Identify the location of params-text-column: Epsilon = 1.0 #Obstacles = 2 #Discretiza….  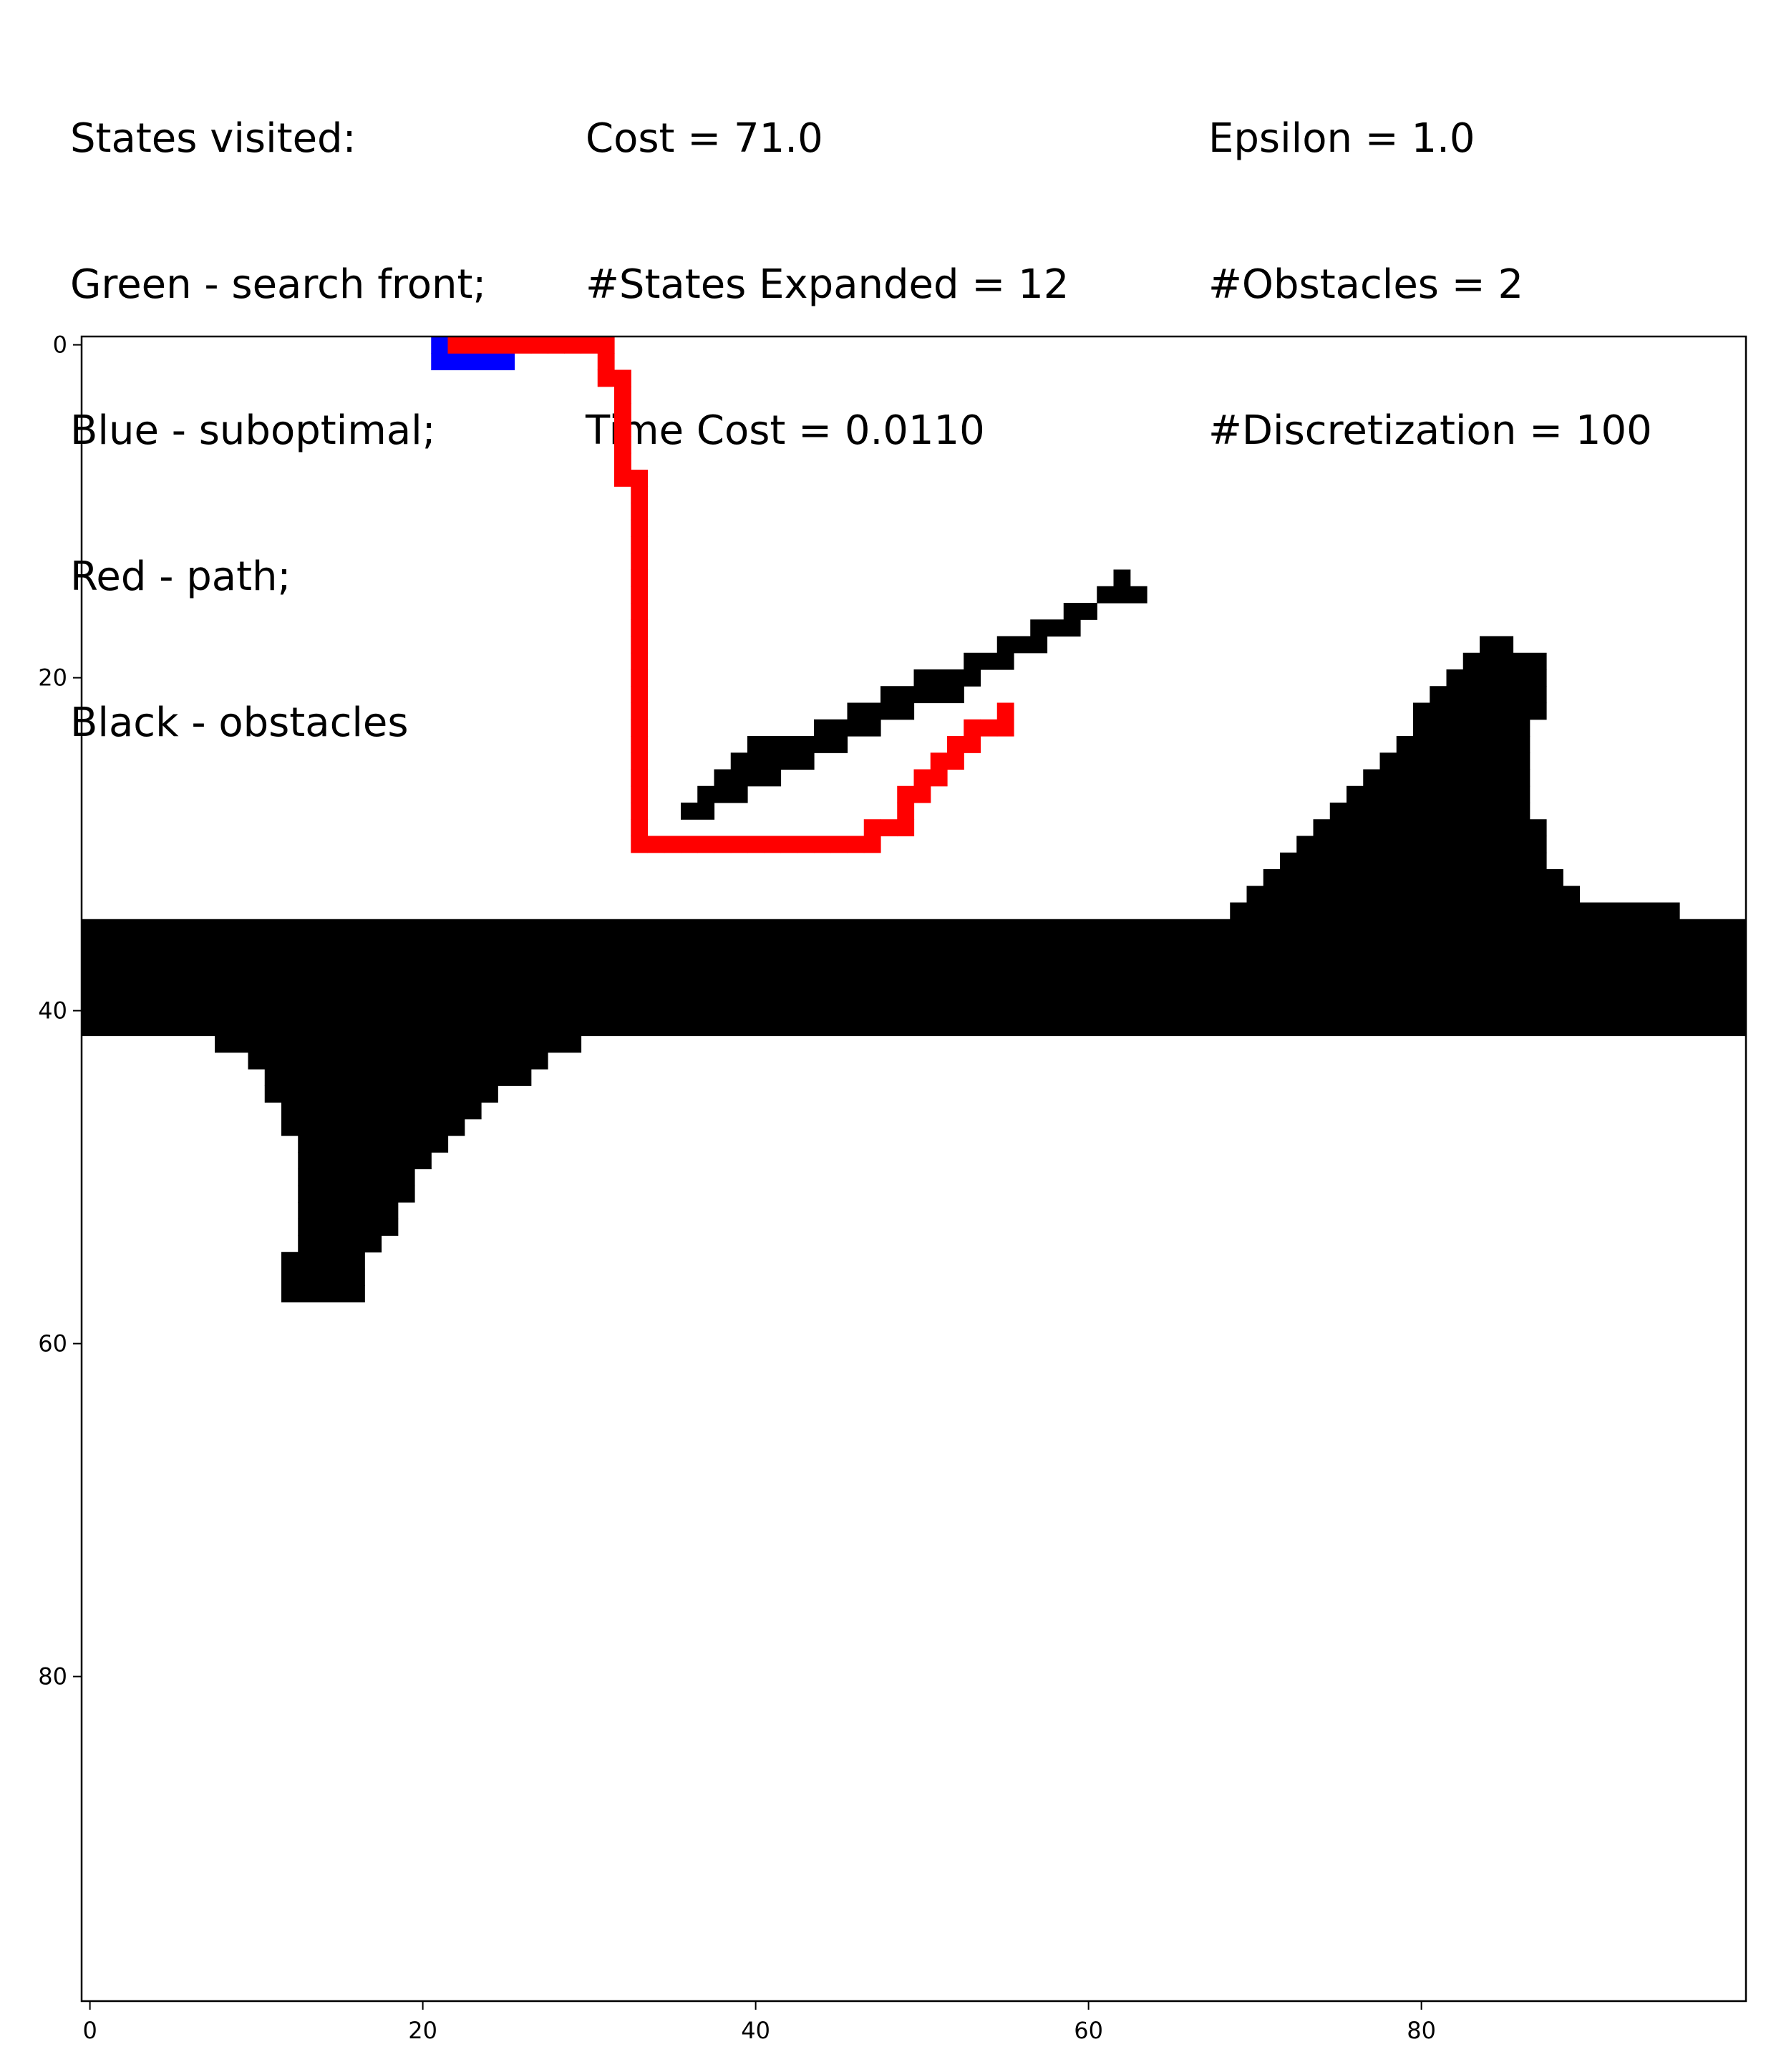
(1430, 260).